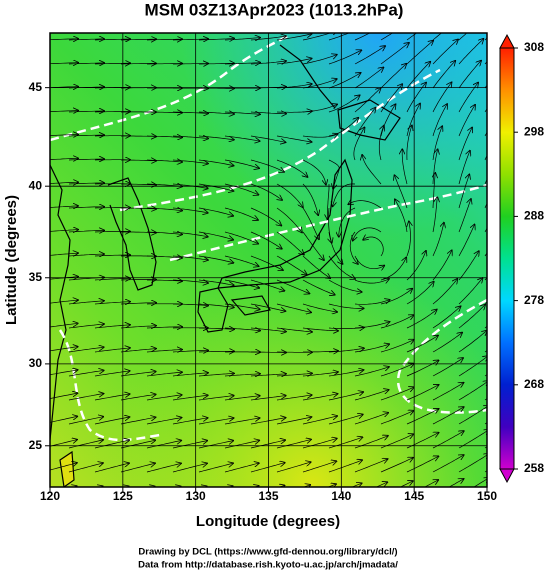  What do you see at coordinates (36, 87) in the screenshot?
I see `y-tick-label: 45` at bounding box center [36, 87].